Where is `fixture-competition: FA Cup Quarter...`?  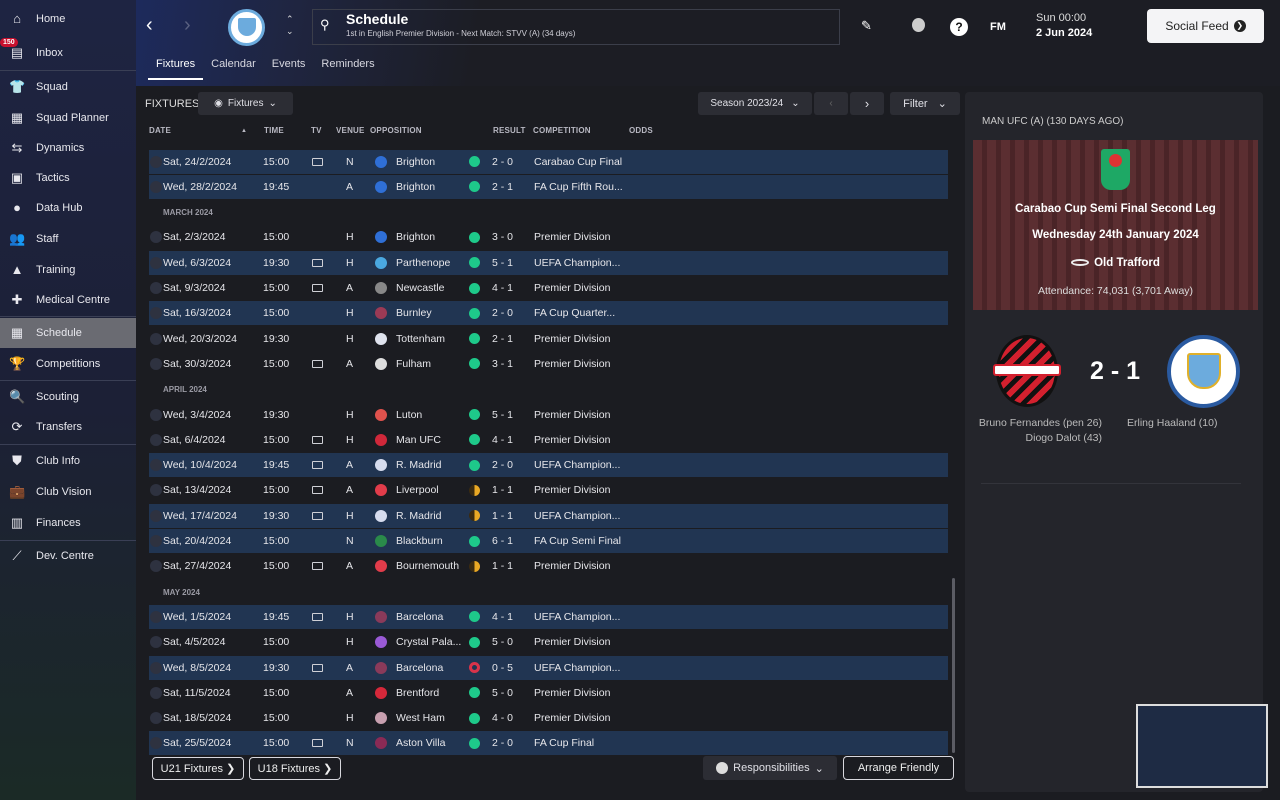 fixture-competition: FA Cup Quarter... is located at coordinates (575, 313).